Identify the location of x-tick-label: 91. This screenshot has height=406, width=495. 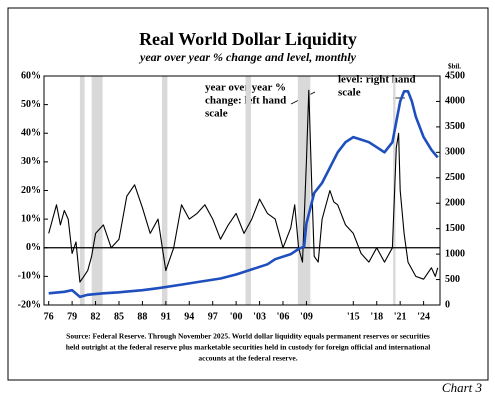
(166, 316).